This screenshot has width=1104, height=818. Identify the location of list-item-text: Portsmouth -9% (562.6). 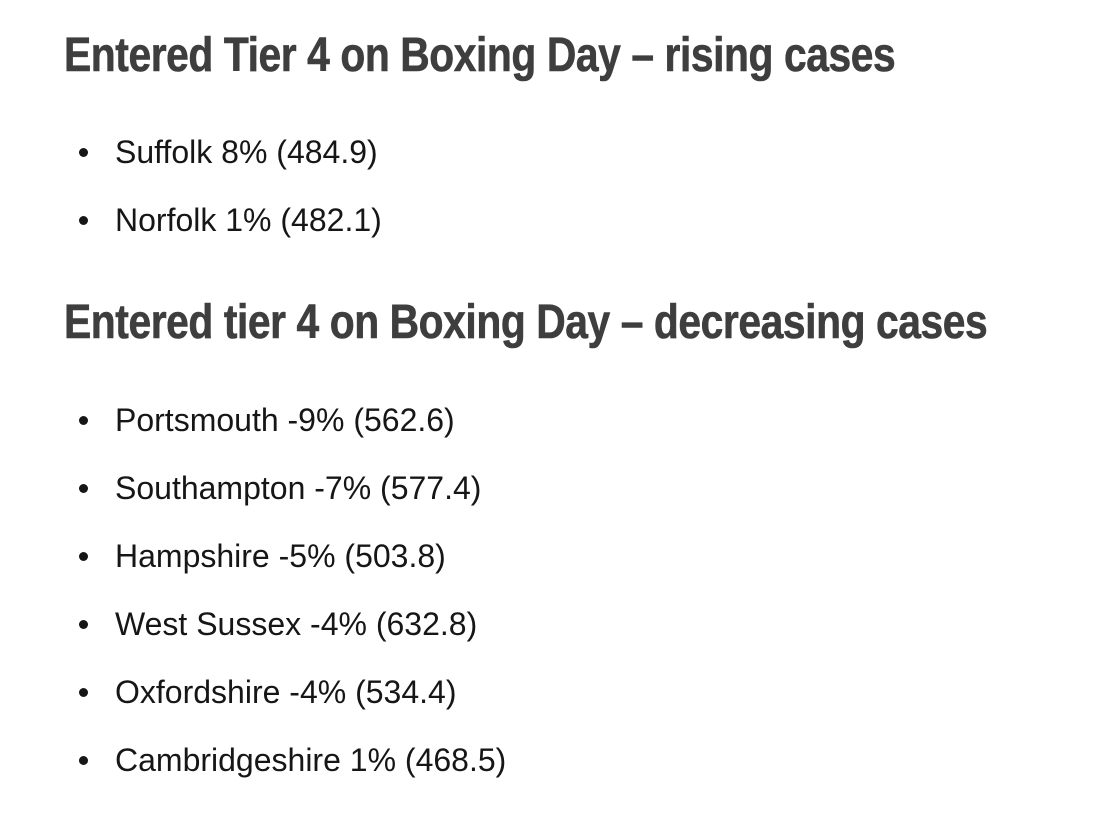
(285, 420).